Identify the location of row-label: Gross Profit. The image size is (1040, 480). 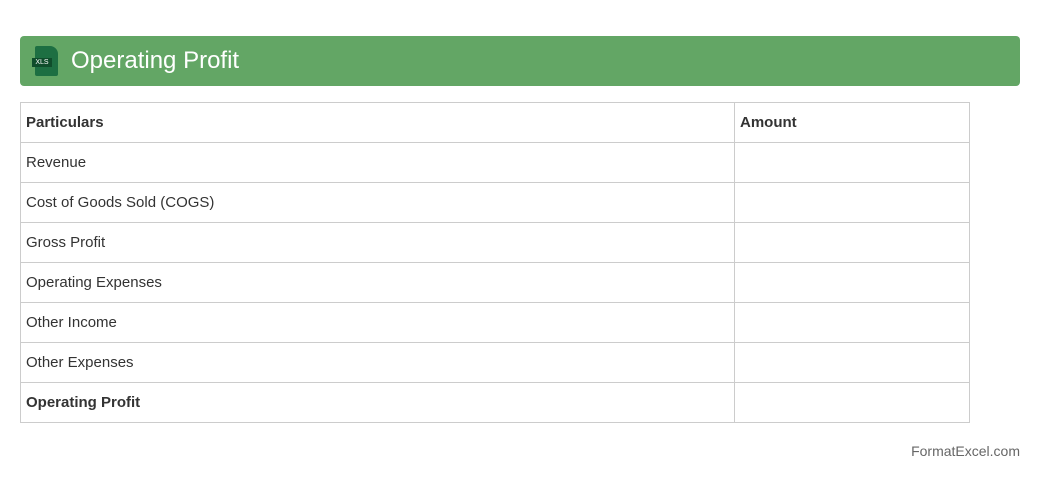
(377, 242).